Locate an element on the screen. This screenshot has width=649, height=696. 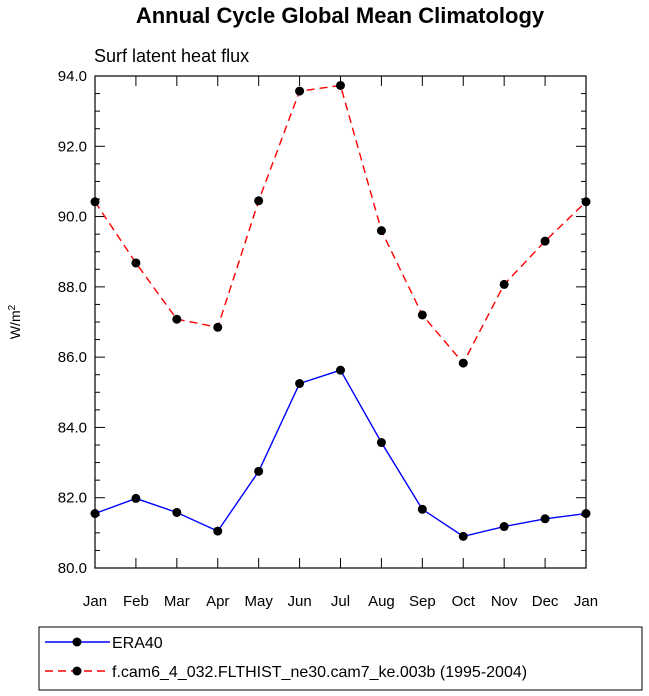
y-tick-label: 86.0 is located at coordinates (72, 357).